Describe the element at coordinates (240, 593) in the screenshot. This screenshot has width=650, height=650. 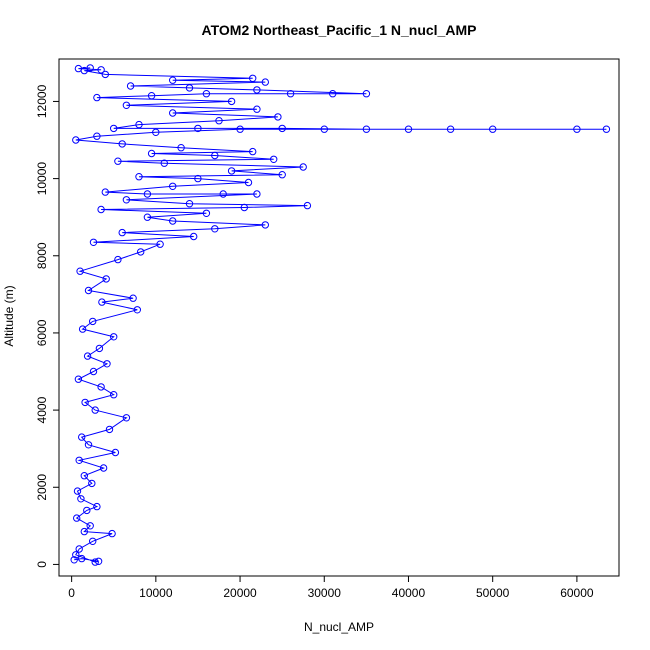
I see `x-tick-label: 20000` at that location.